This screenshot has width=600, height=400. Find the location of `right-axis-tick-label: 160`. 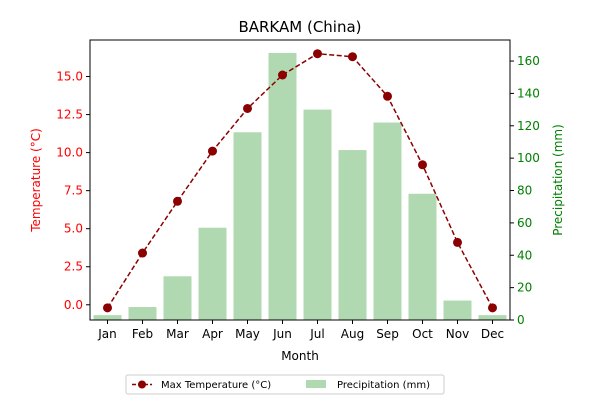

right-axis-tick-label: 160 is located at coordinates (528, 61).